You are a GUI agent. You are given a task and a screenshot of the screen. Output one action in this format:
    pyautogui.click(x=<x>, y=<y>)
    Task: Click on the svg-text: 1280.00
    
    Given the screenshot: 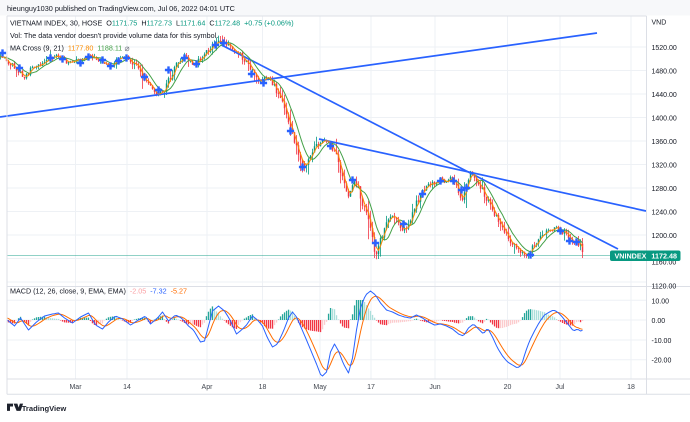 What is the action you would take?
    pyautogui.click(x=664, y=189)
    